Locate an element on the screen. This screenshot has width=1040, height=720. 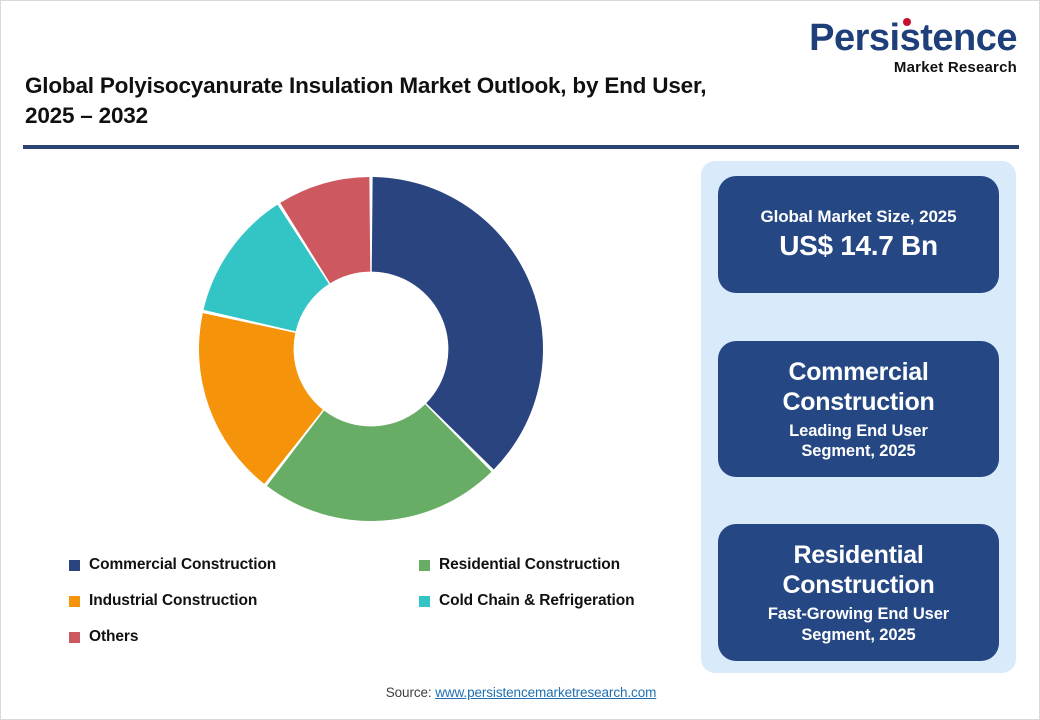
fast-growing-subtext-line1: Fast-Growing End User is located at coordinates (858, 614).